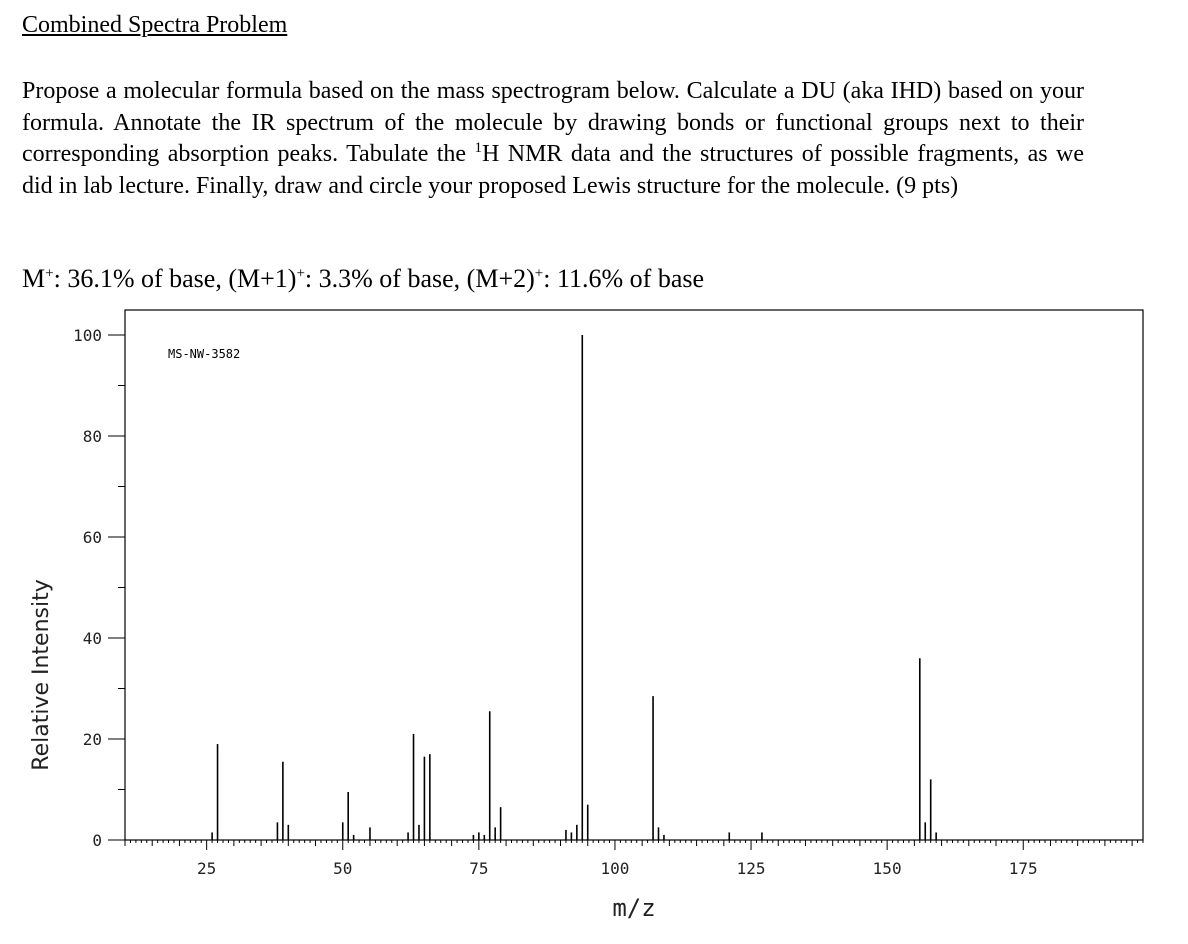 Image resolution: width=1188 pixels, height=944 pixels. I want to click on m1-label: (M+1), so click(262, 278).